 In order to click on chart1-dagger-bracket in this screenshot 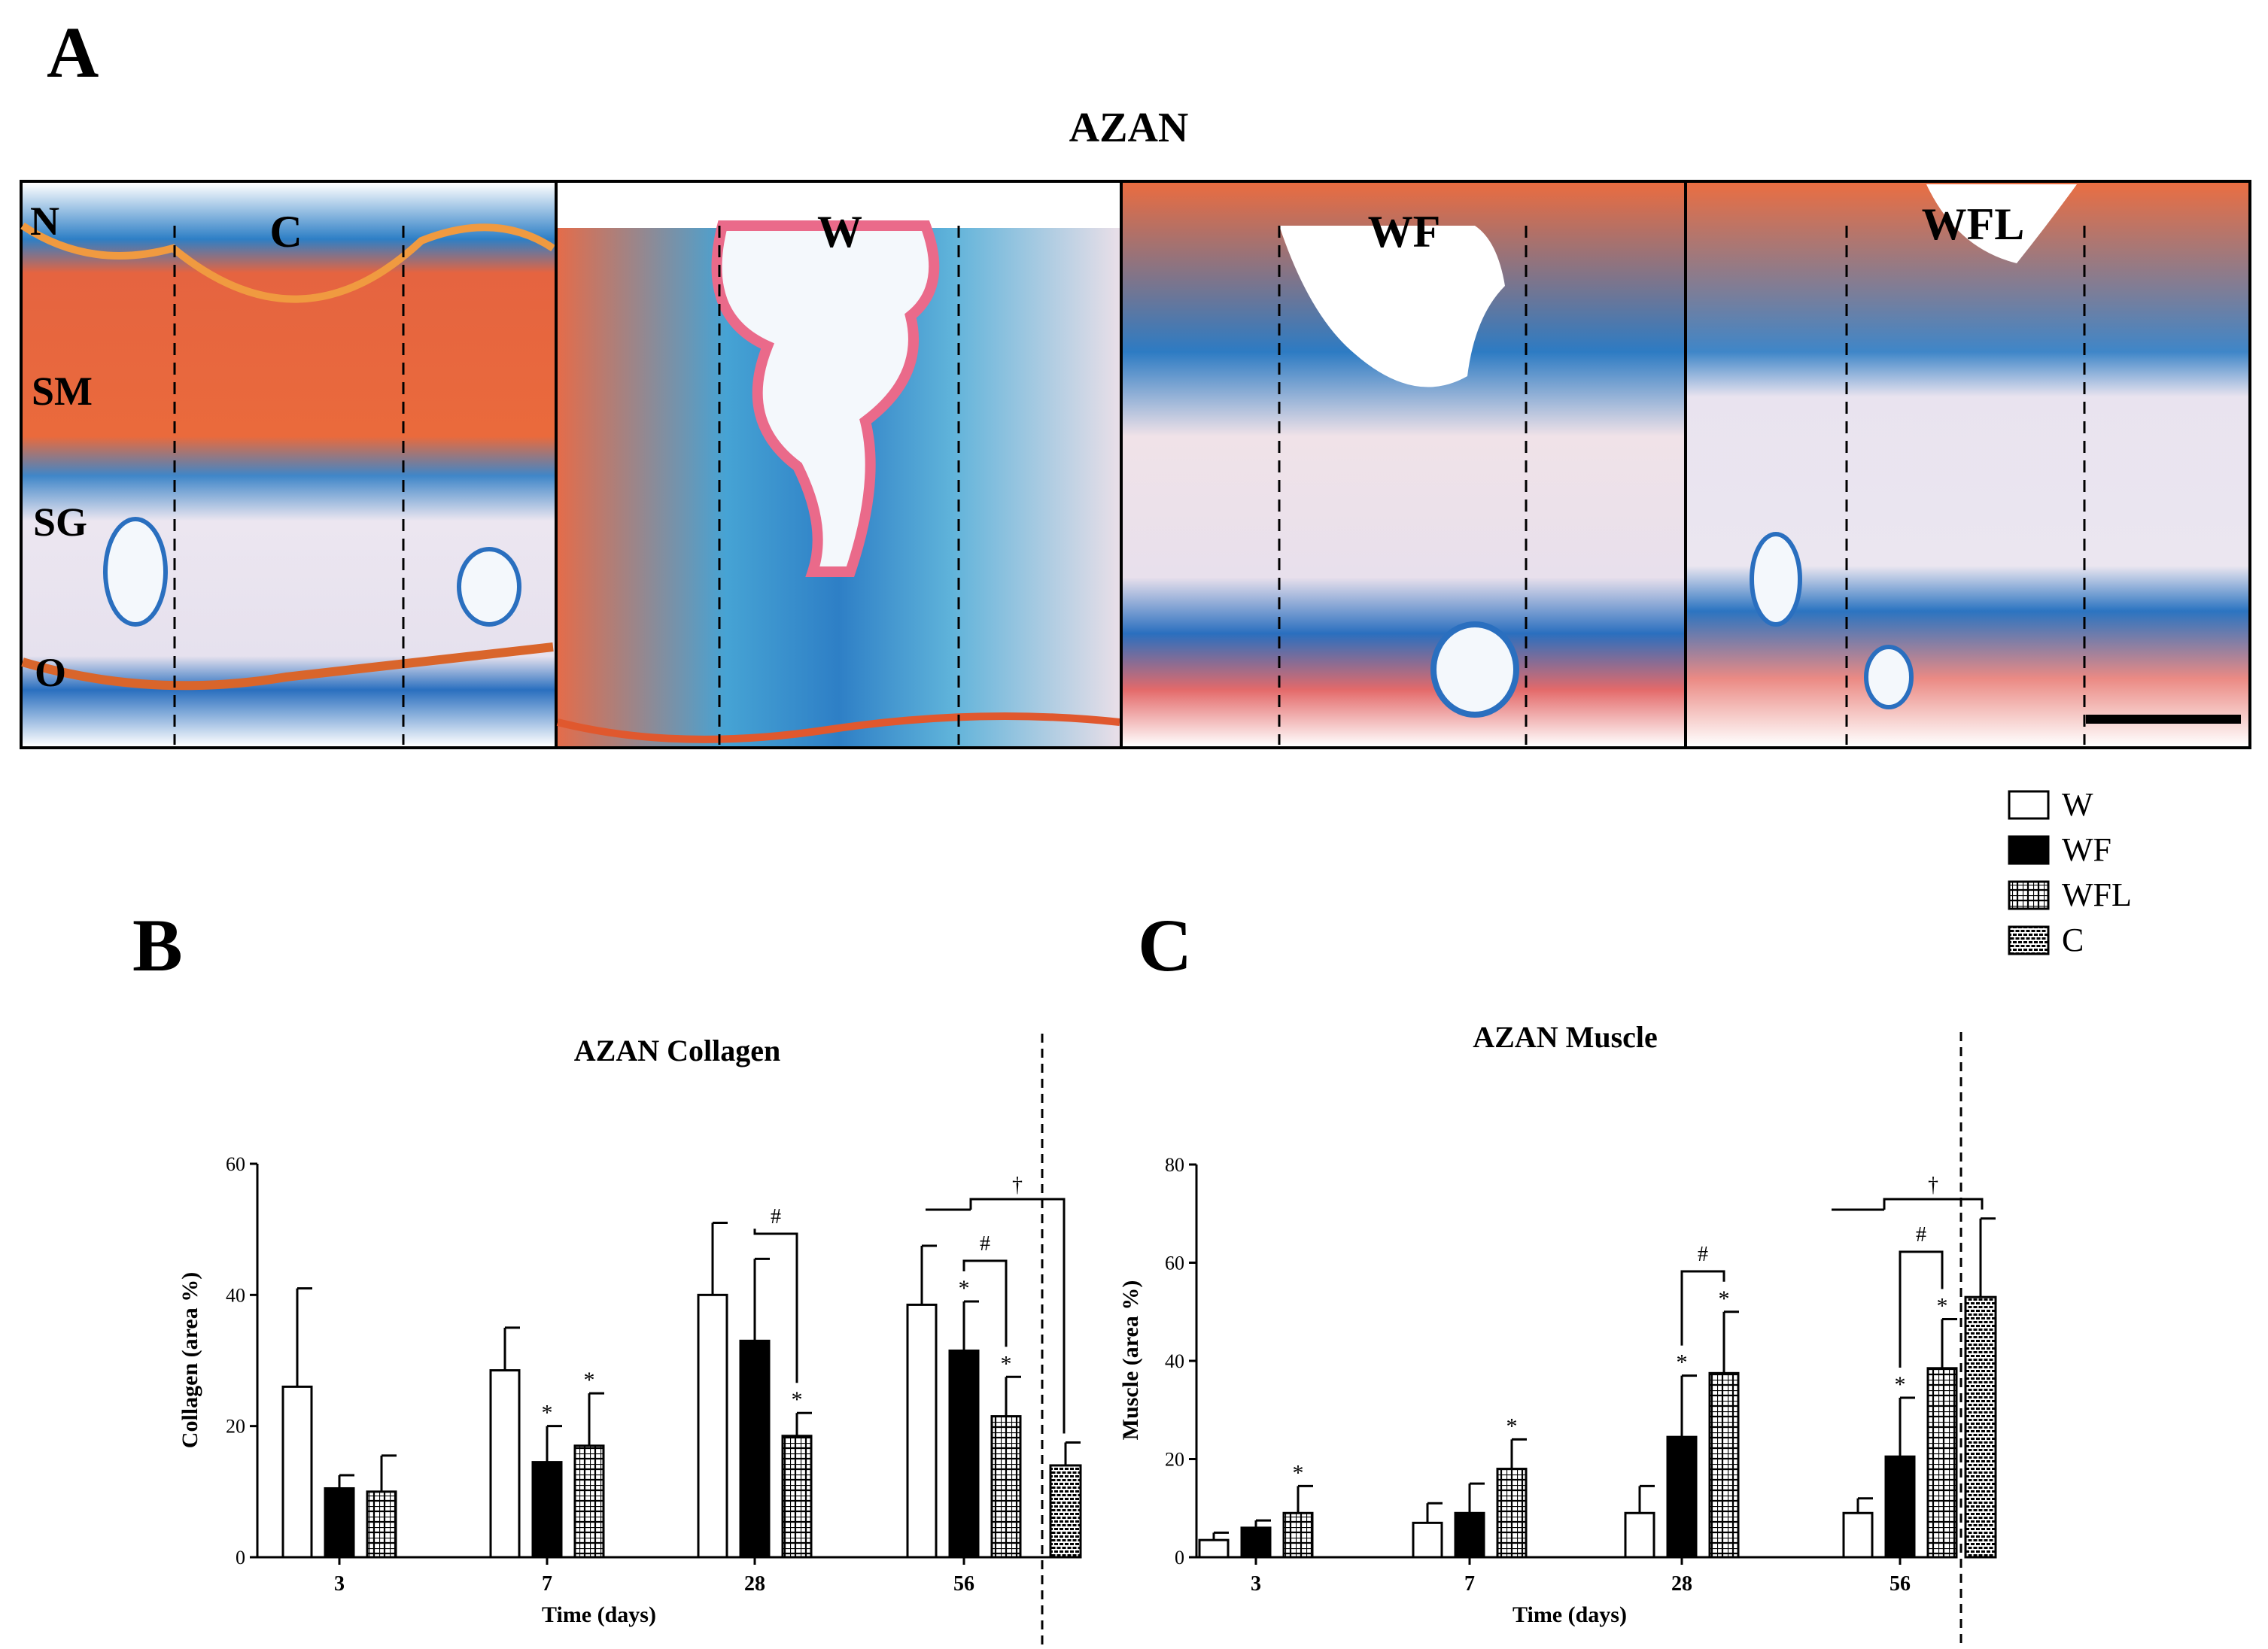, I will do `click(1908, 1204)`.